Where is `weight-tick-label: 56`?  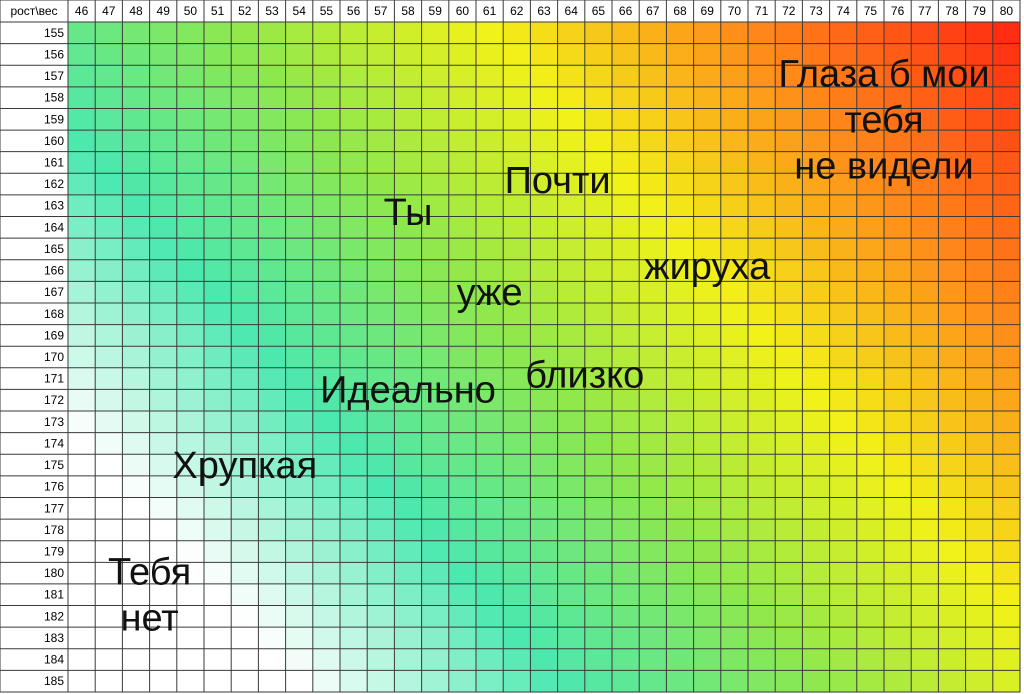 weight-tick-label: 56 is located at coordinates (354, 11).